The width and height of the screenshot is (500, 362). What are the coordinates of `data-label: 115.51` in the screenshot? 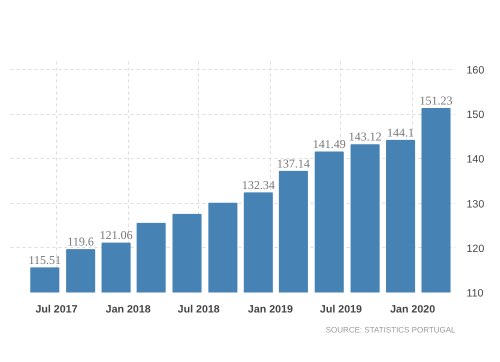 It's located at (45, 259).